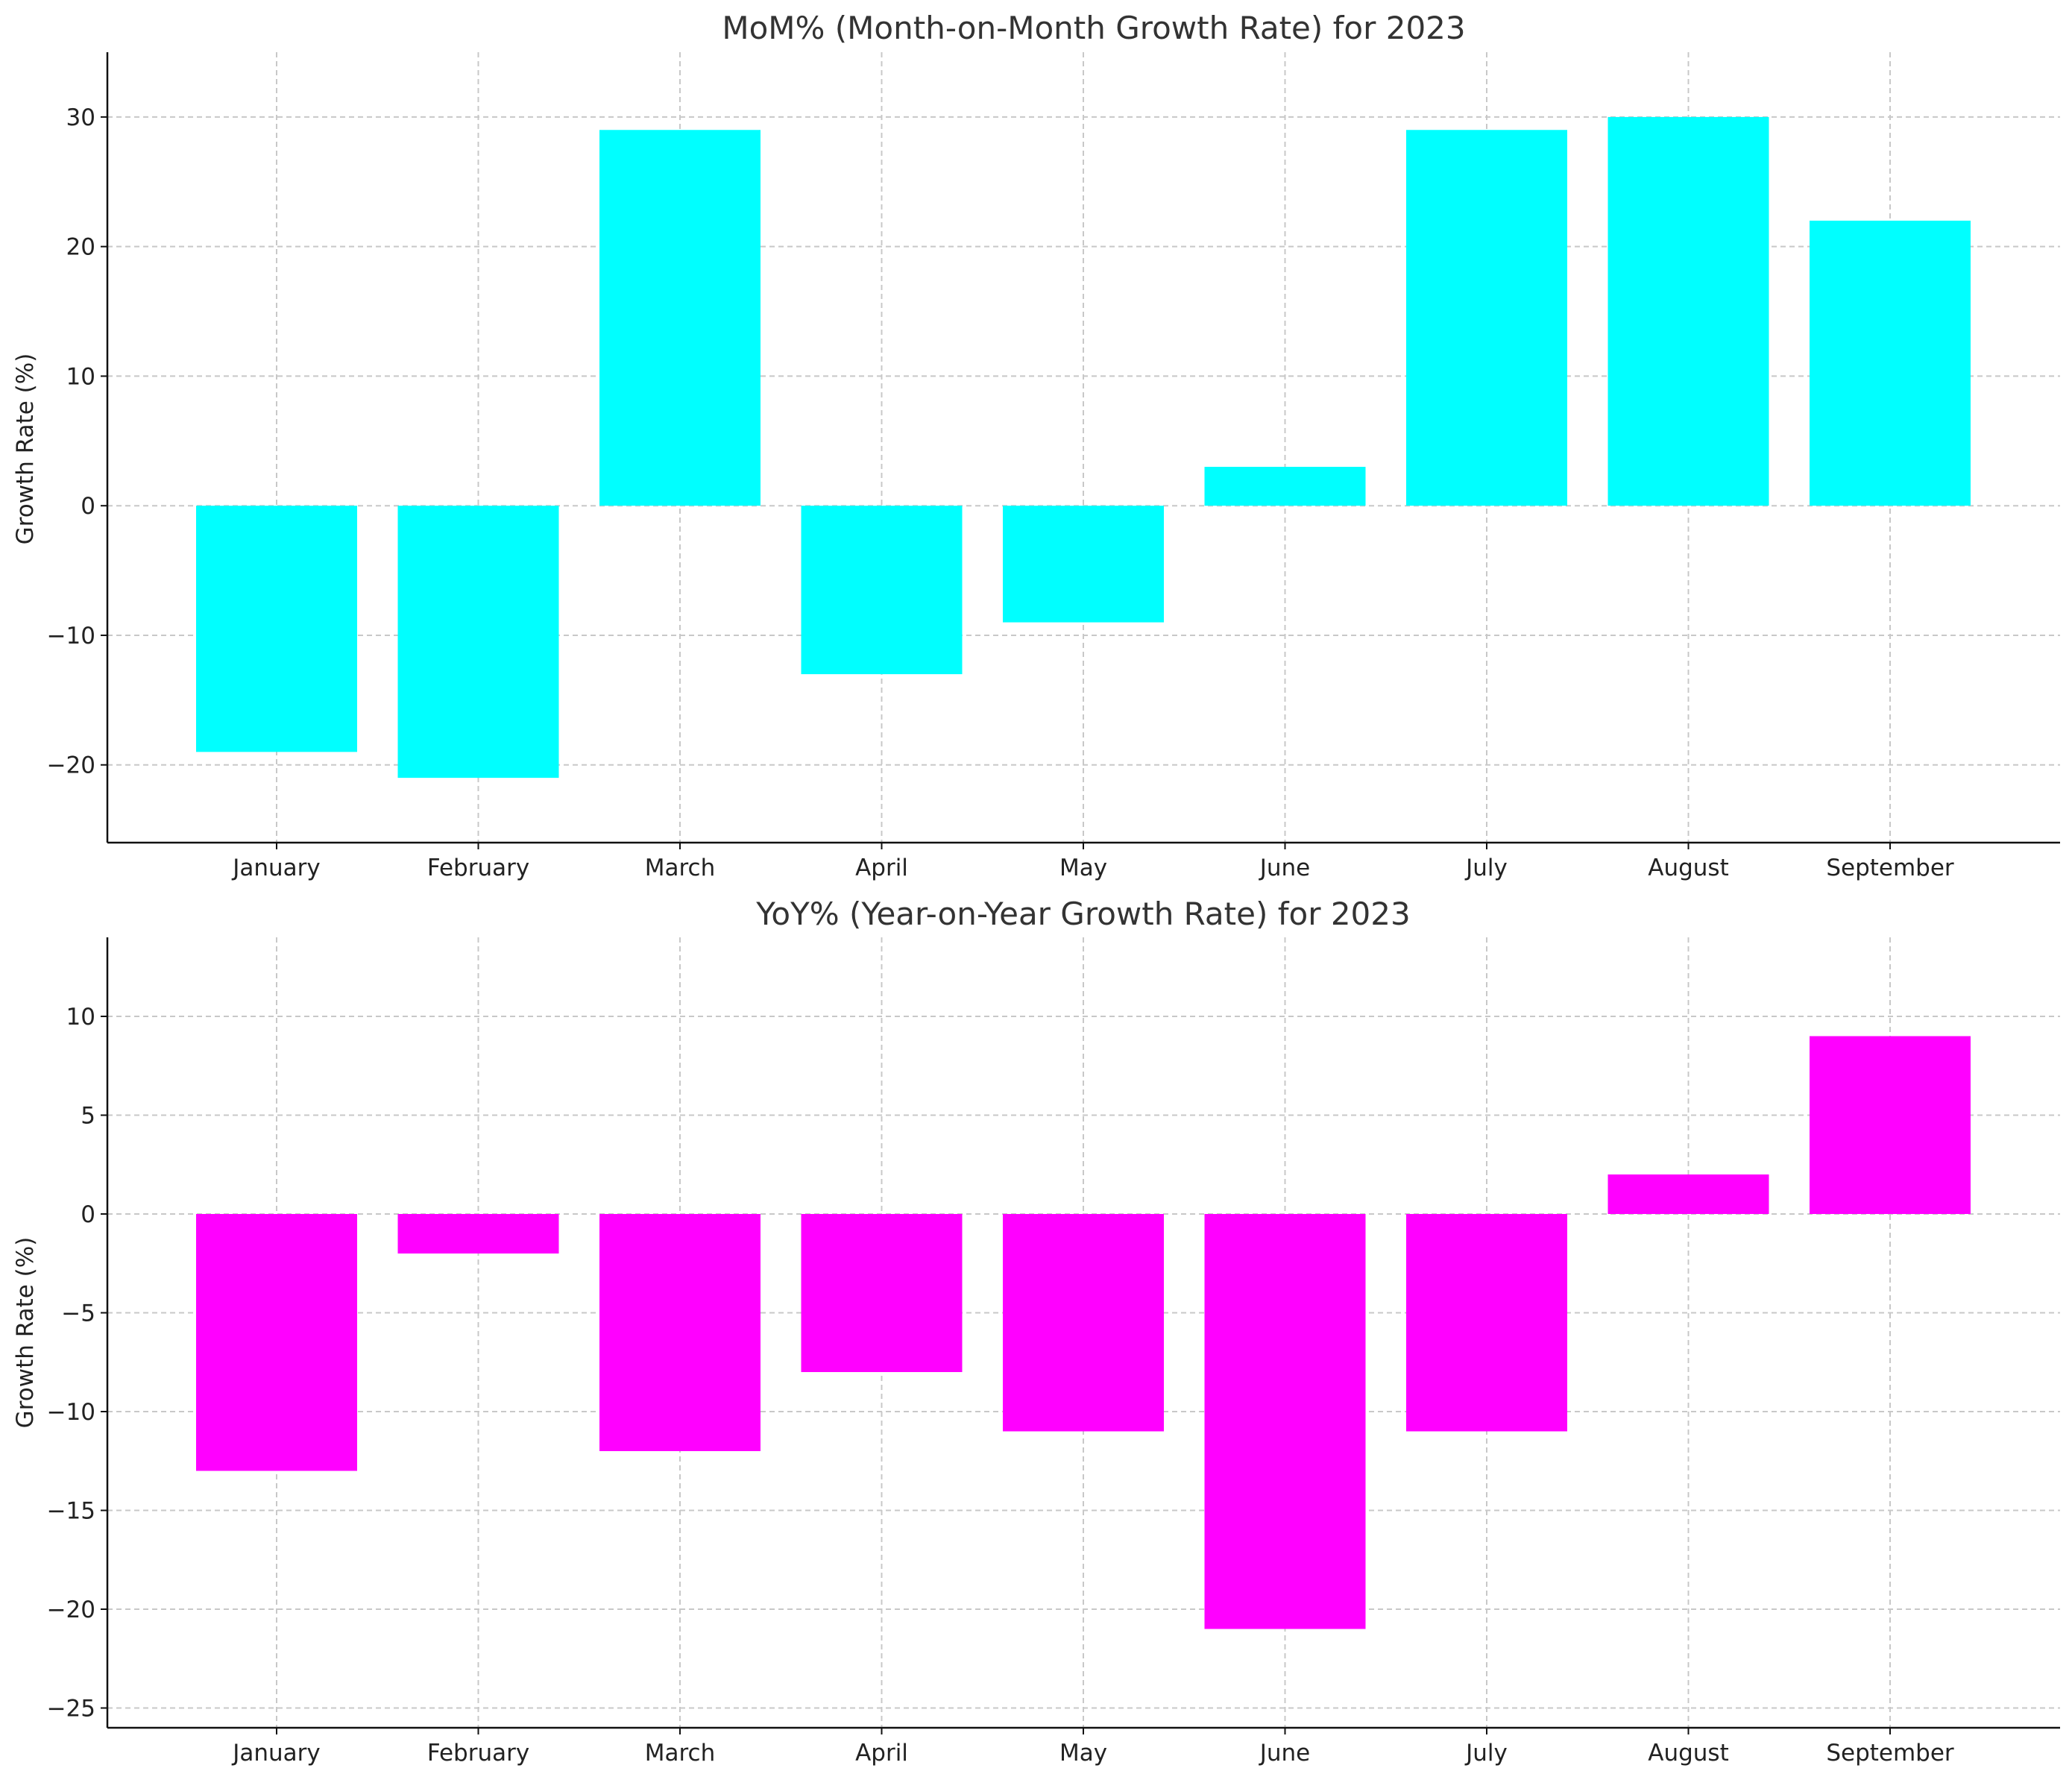 Image resolution: width=2072 pixels, height=1774 pixels. I want to click on mom-bar-september, so click(1890, 363).